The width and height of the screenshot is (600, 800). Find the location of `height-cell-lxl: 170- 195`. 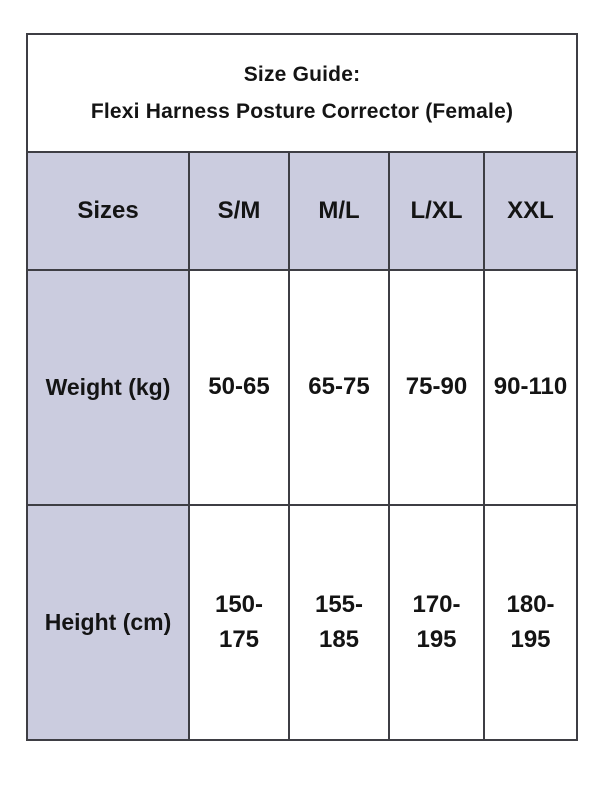

height-cell-lxl: 170- 195 is located at coordinates (436, 622).